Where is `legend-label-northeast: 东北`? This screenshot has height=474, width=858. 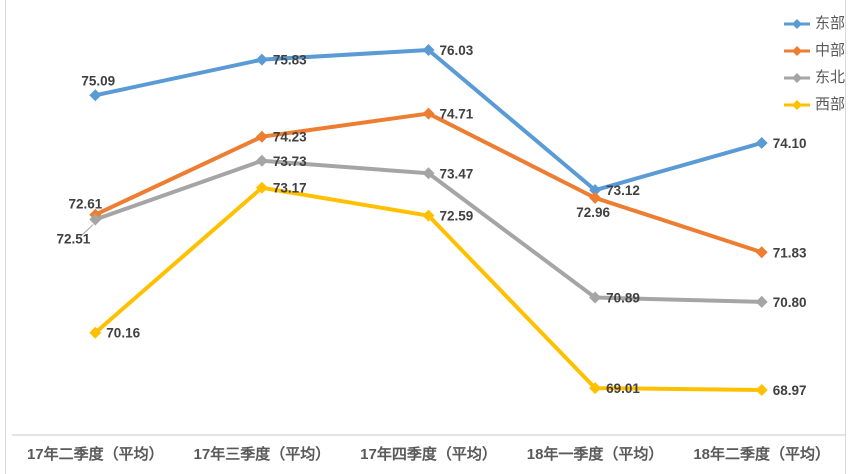
legend-label-northeast: 东北 is located at coordinates (830, 77).